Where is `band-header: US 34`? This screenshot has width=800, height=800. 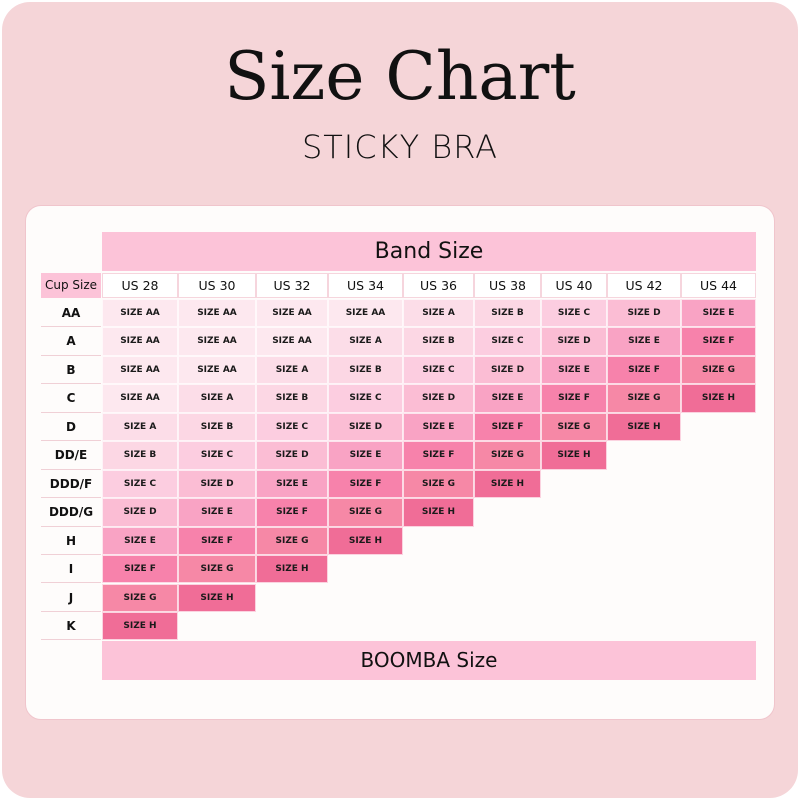 band-header: US 34 is located at coordinates (365, 285).